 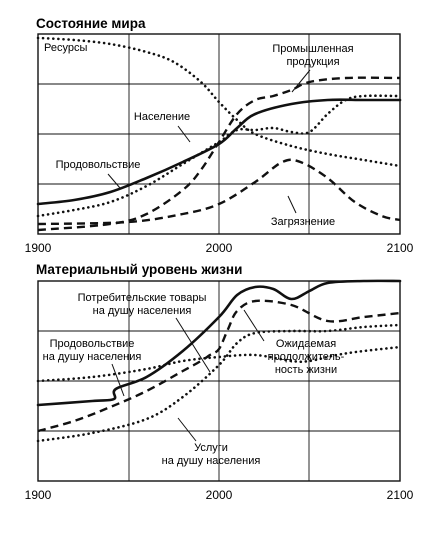 What do you see at coordinates (38, 495) in the screenshot?
I see `chart-bottom-xtick-1900: 1900` at bounding box center [38, 495].